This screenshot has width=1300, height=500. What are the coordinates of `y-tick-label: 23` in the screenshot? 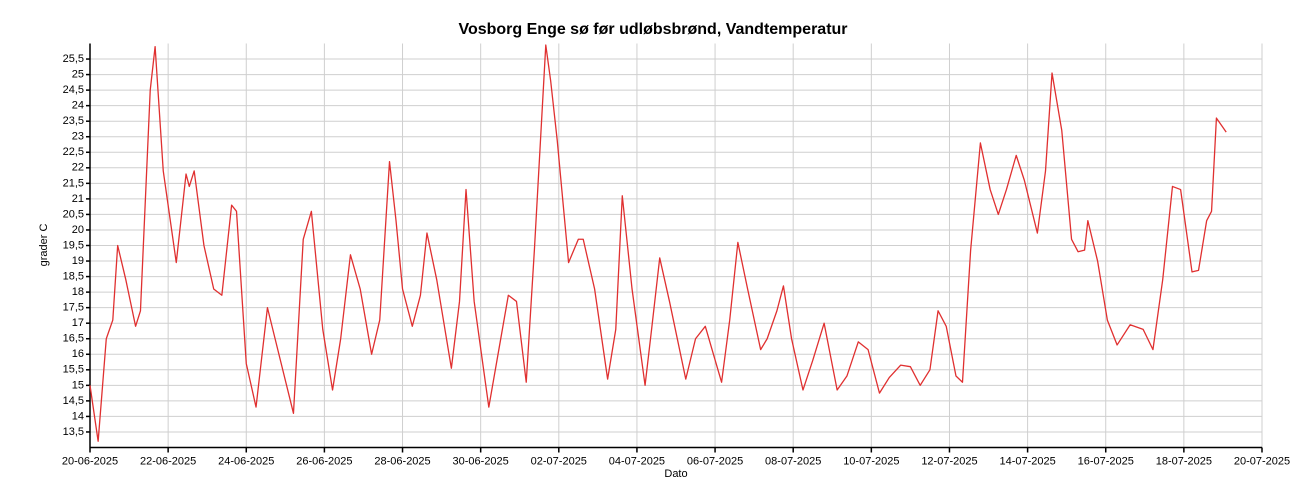 It's located at (78, 137).